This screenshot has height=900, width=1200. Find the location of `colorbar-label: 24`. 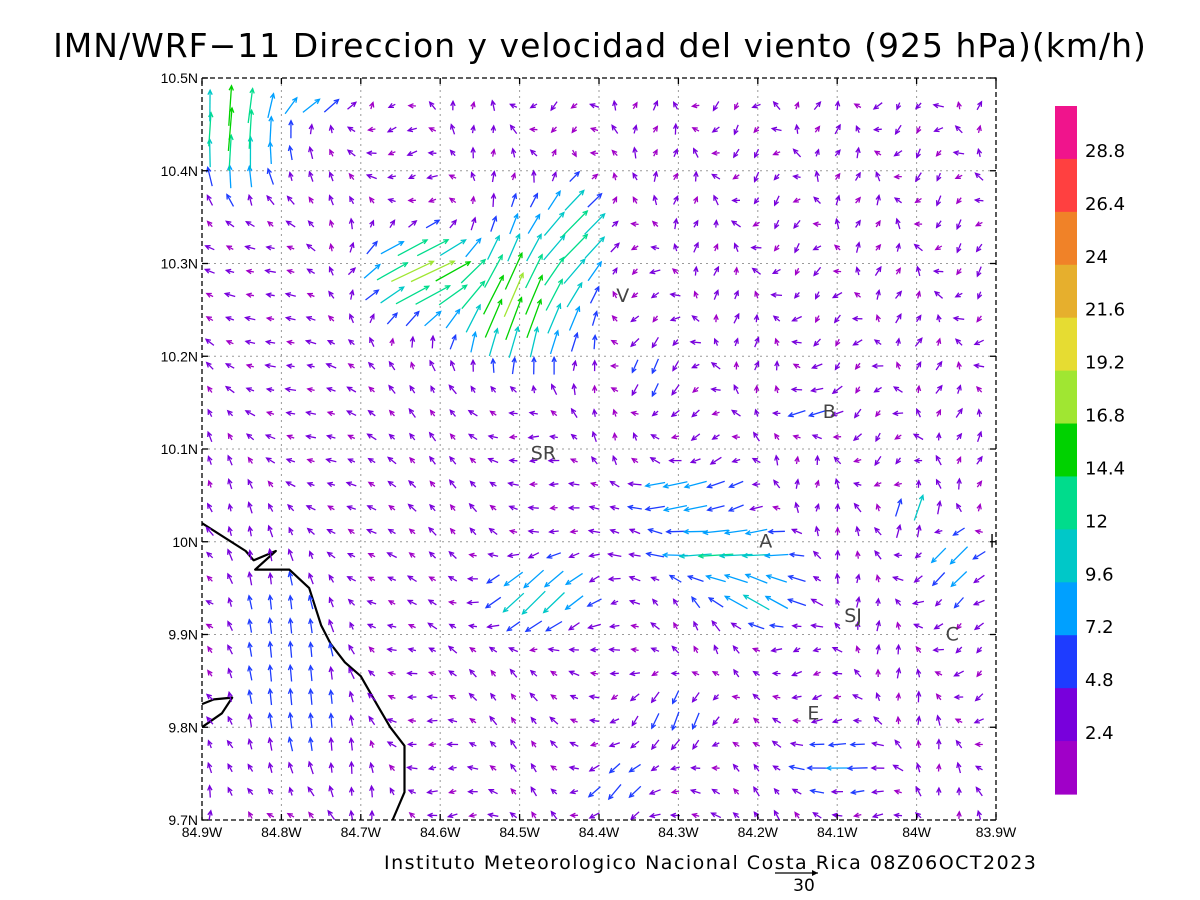

colorbar-label: 24 is located at coordinates (1096, 257).